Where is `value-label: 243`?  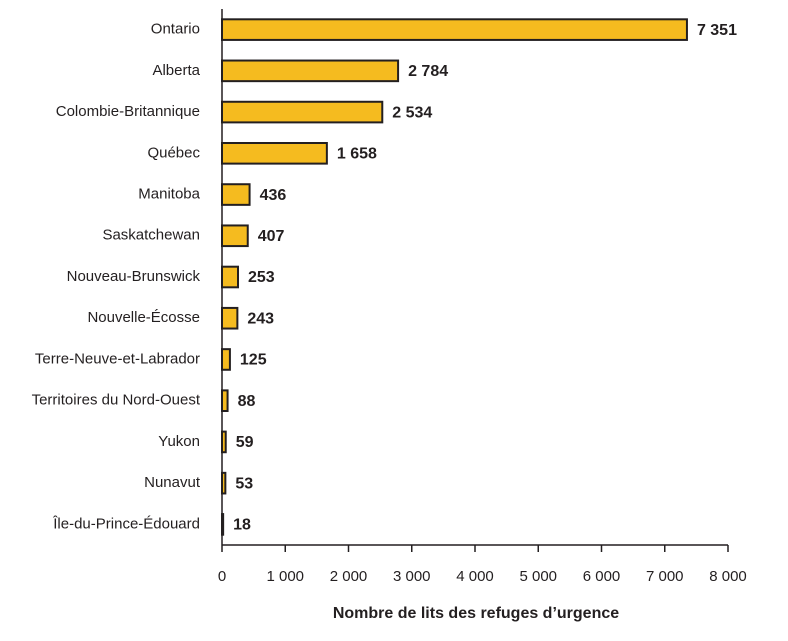
value-label: 243 is located at coordinates (260, 318).